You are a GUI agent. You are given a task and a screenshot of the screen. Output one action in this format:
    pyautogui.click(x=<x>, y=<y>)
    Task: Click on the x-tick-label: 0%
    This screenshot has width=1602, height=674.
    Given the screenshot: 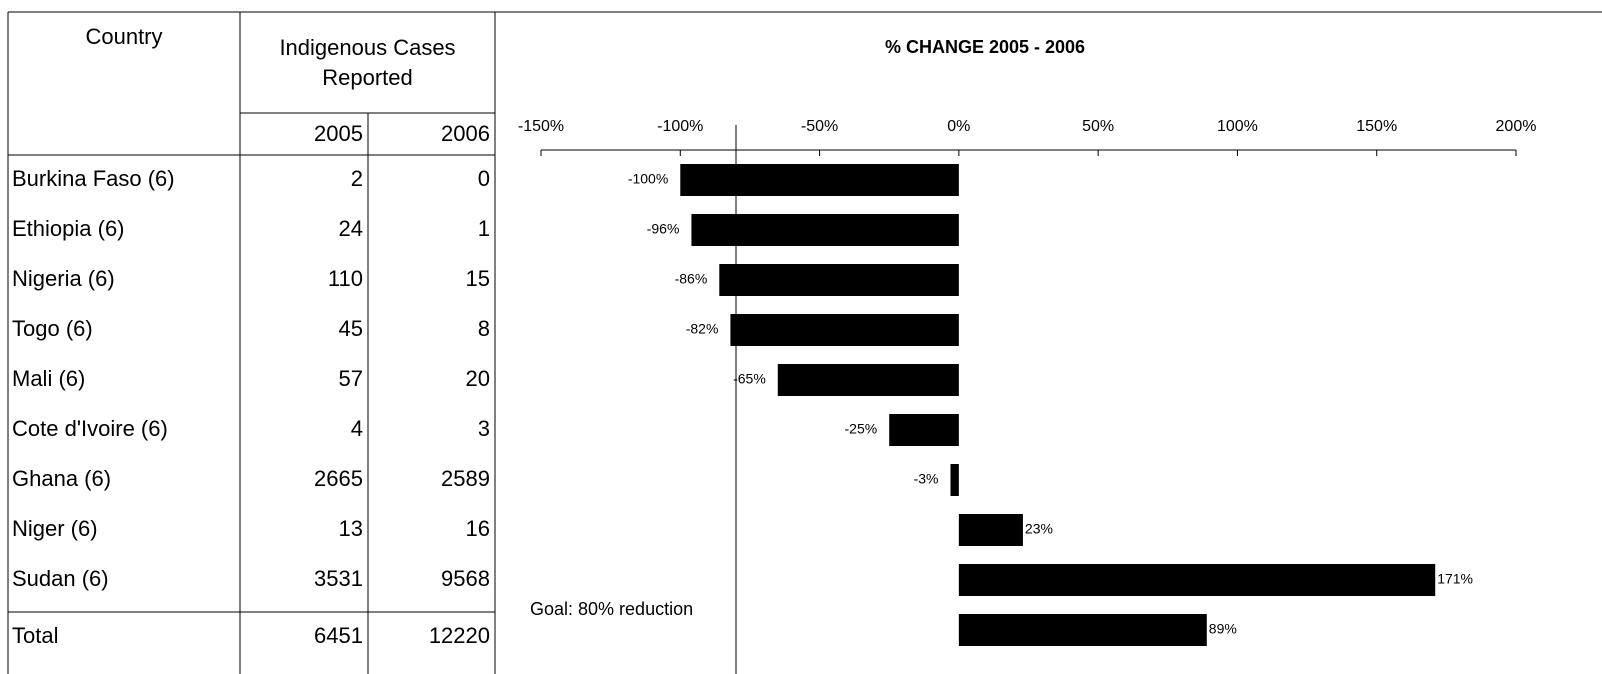 What is the action you would take?
    pyautogui.click(x=958, y=126)
    